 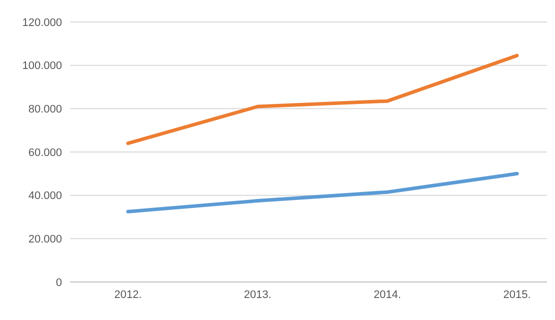 What do you see at coordinates (45, 240) in the screenshot?
I see `y-tick-label: 20.000` at bounding box center [45, 240].